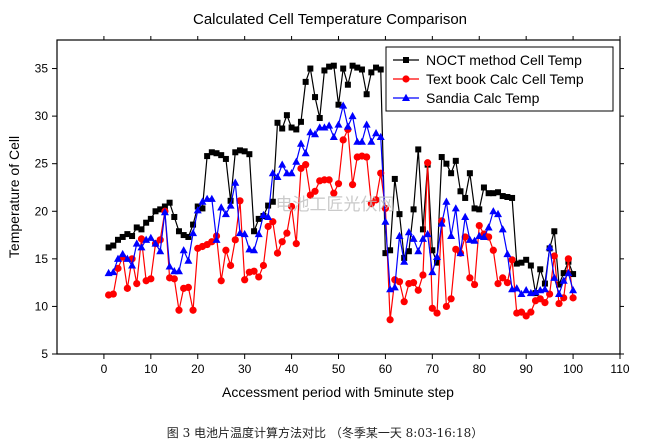 Image resolution: width=650 pixels, height=448 pixels. What do you see at coordinates (480, 369) in the screenshot?
I see `x-tick-label: 80` at bounding box center [480, 369].